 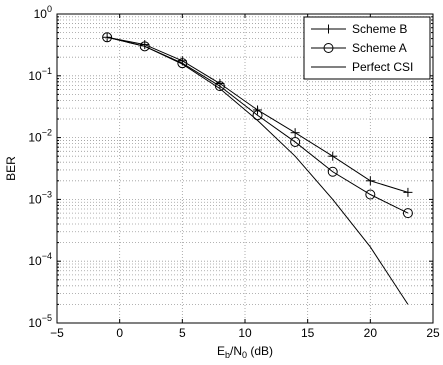 I want to click on x-tick-label: 20, so click(x=371, y=333).